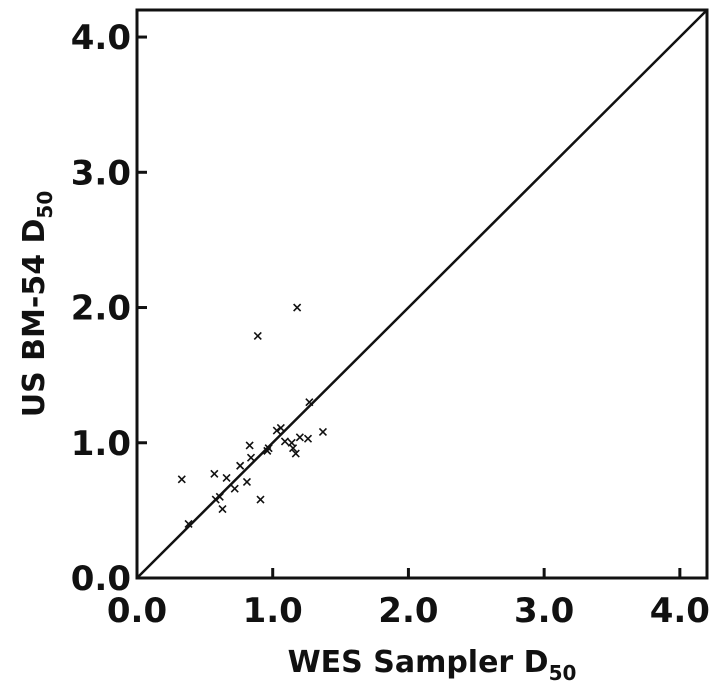 The width and height of the screenshot is (714, 687). What do you see at coordinates (680, 611) in the screenshot?
I see `x-tick-label: 4.0` at bounding box center [680, 611].